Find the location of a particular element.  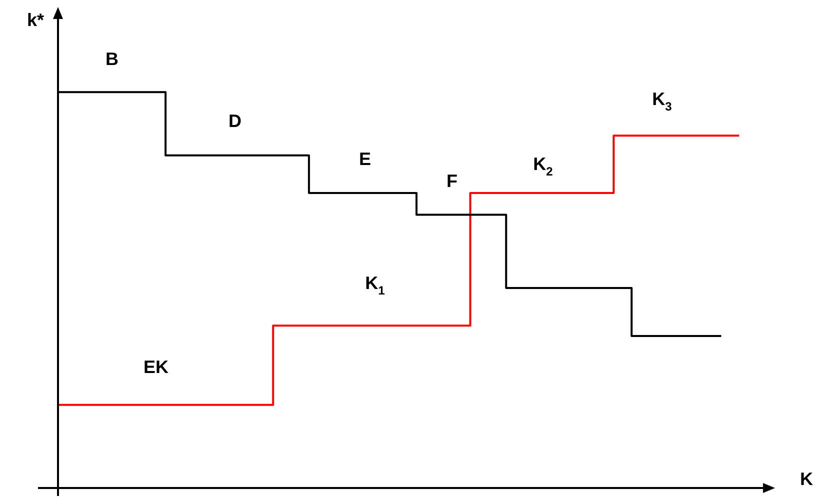

y-axis-title: k* is located at coordinates (35, 20).